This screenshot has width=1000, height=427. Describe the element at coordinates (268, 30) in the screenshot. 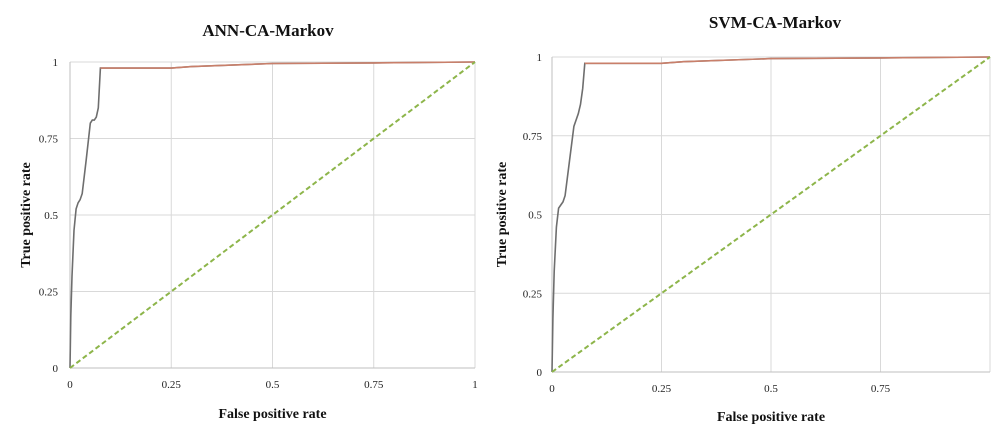

I see `chart-title: ANN-CA-Markov` at that location.